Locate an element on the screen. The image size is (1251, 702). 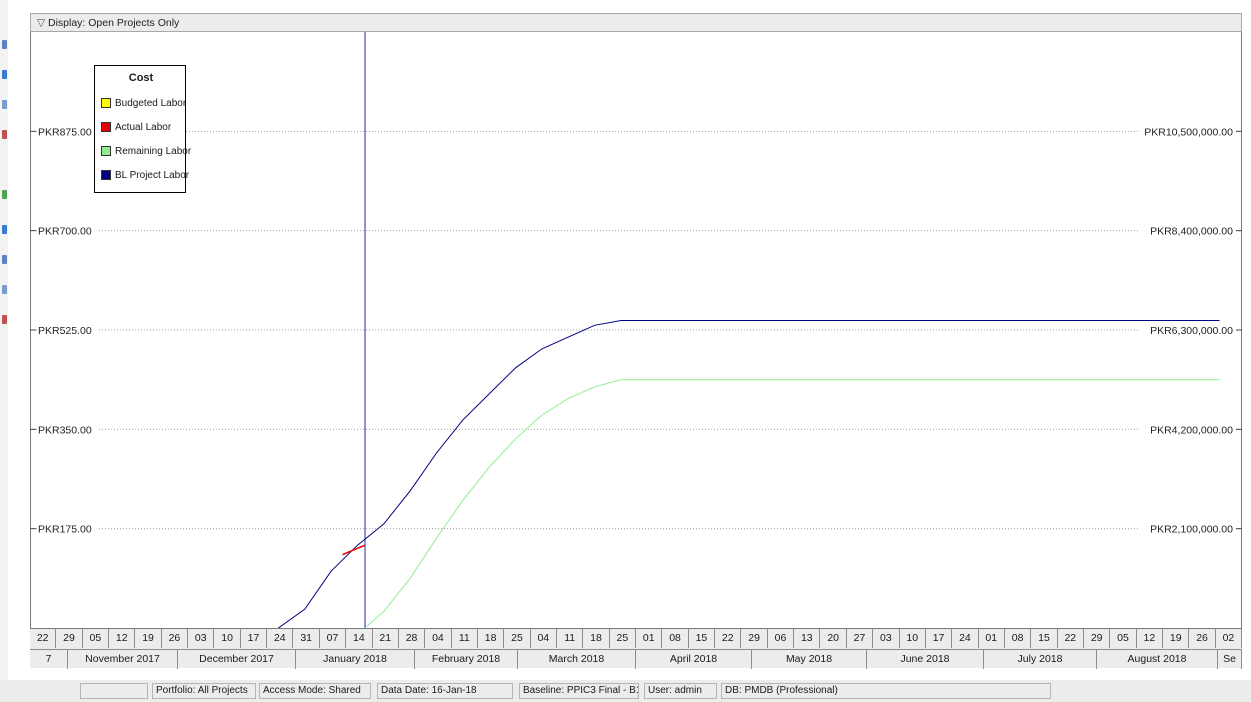
left-toolbar is located at coordinates (4, 340).